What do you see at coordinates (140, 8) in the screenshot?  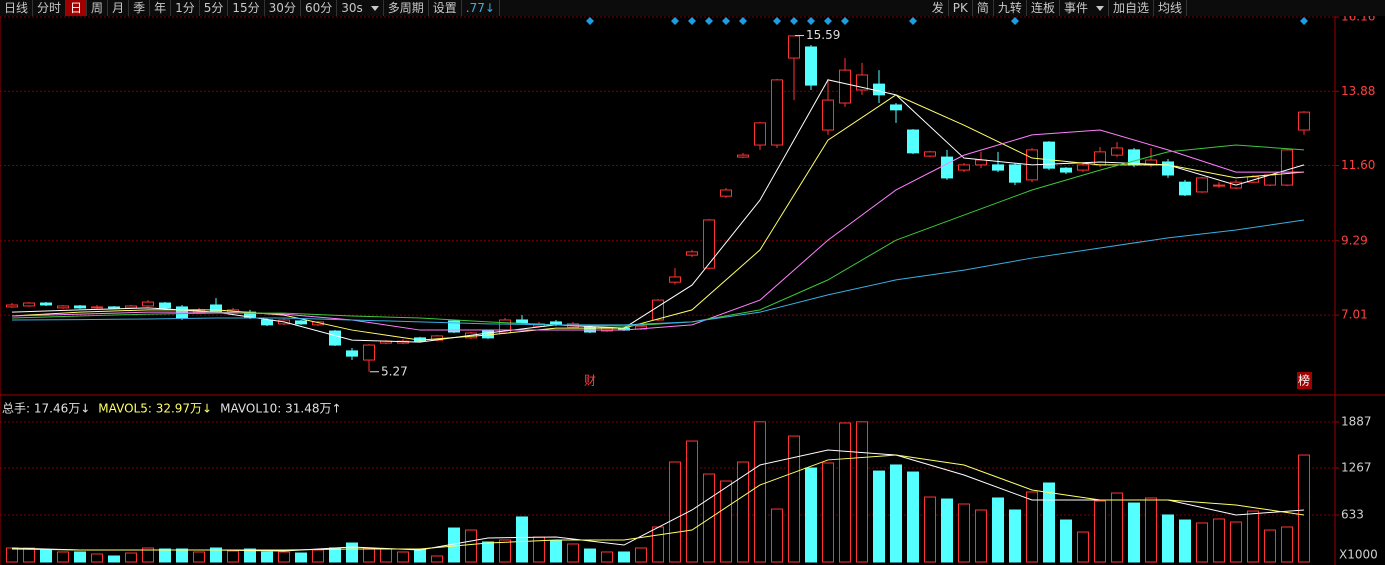 I see `toolbar-item: 季` at bounding box center [140, 8].